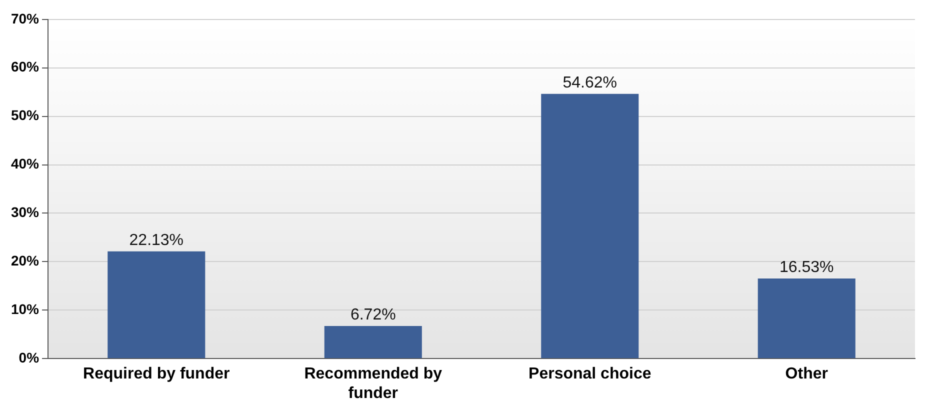 This screenshot has width=929, height=417. I want to click on x-tick-label: Required by funder, so click(156, 374).